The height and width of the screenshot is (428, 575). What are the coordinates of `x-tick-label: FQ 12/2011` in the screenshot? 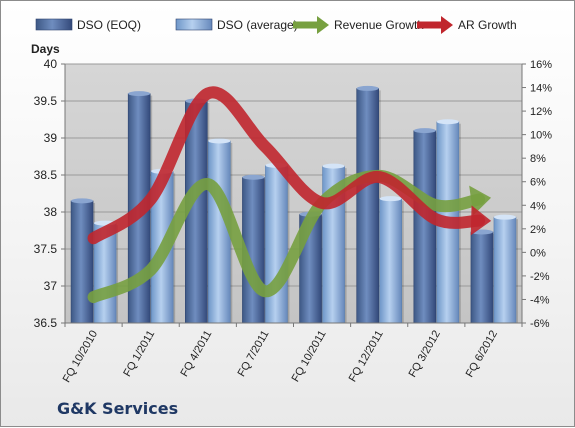 It's located at (366, 357).